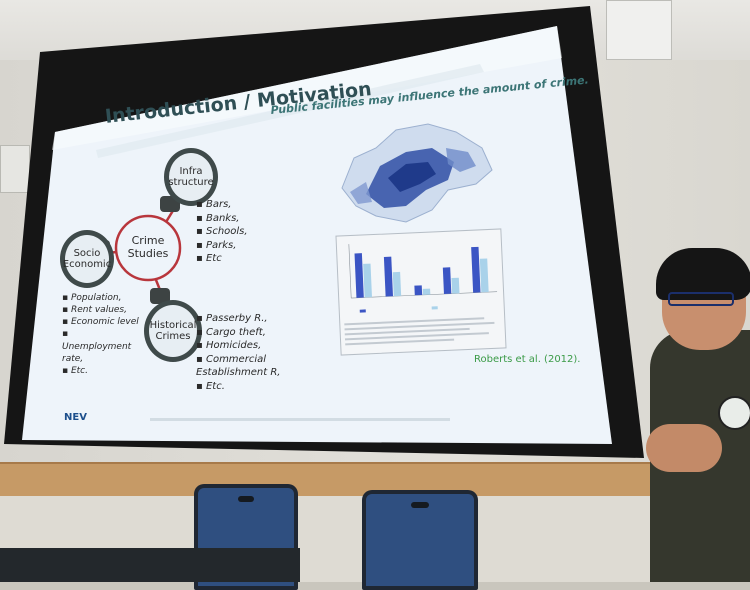  Describe the element at coordinates (701, 299) in the screenshot. I see `presenter-glasses` at that location.